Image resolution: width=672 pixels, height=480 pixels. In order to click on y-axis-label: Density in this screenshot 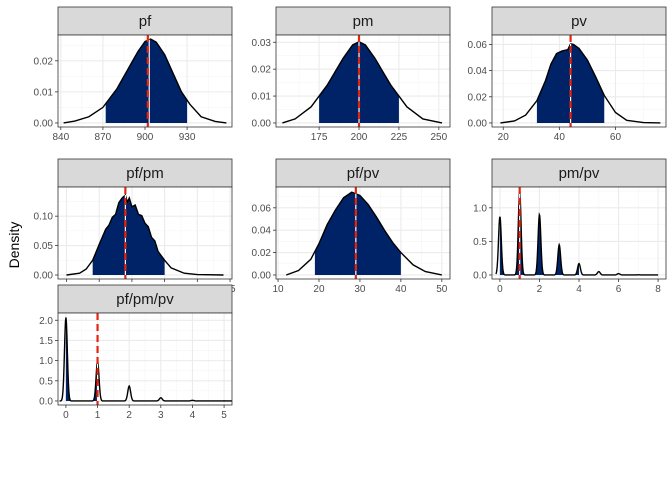, I will do `click(14, 245)`.